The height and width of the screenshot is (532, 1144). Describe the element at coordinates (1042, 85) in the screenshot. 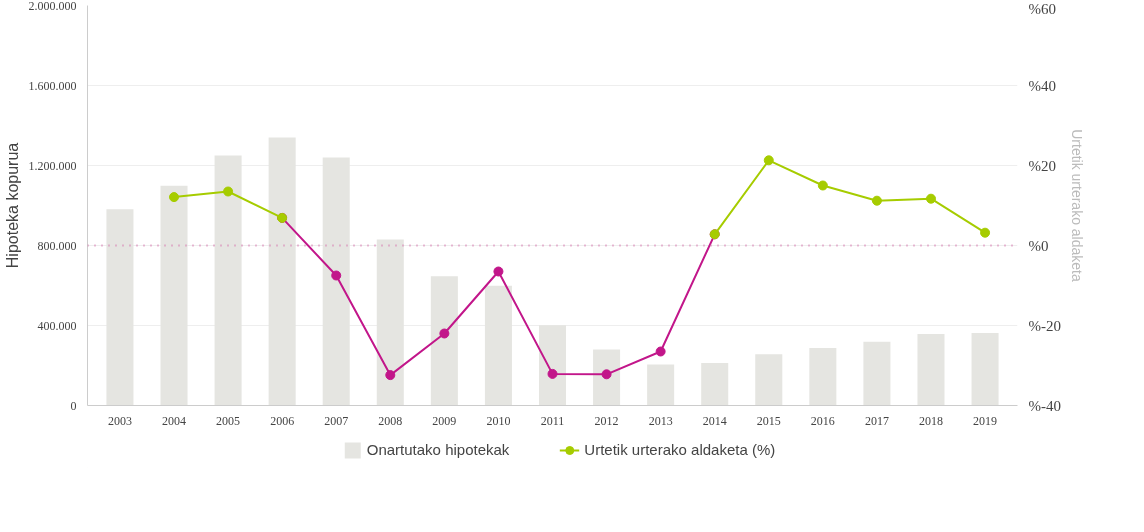

I see `y2-tick-label: %40` at that location.